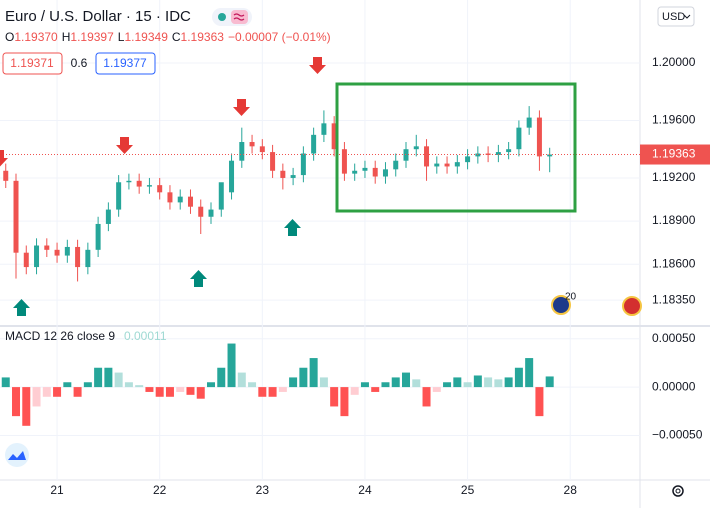 The height and width of the screenshot is (508, 710). I want to click on sell-arrows, so click(163, 112).